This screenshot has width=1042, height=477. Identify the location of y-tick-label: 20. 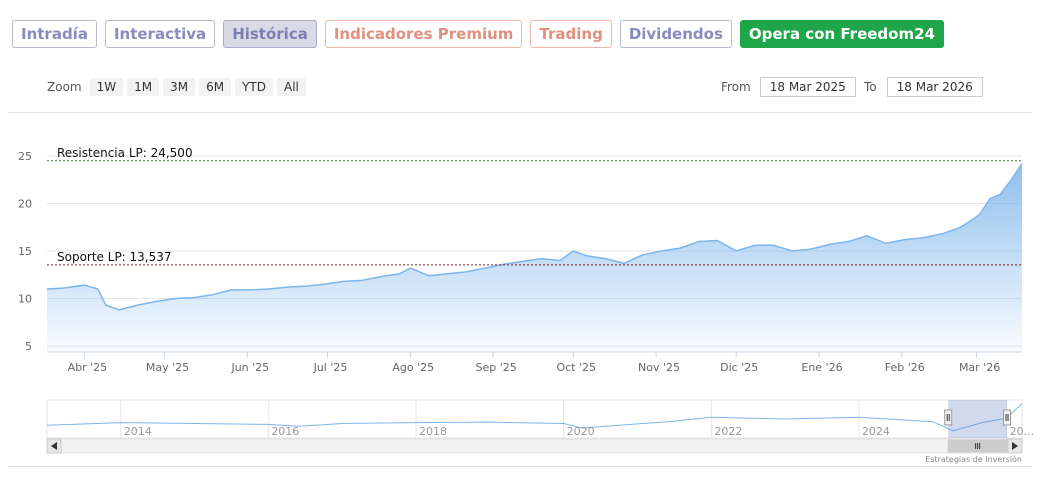
(25, 204).